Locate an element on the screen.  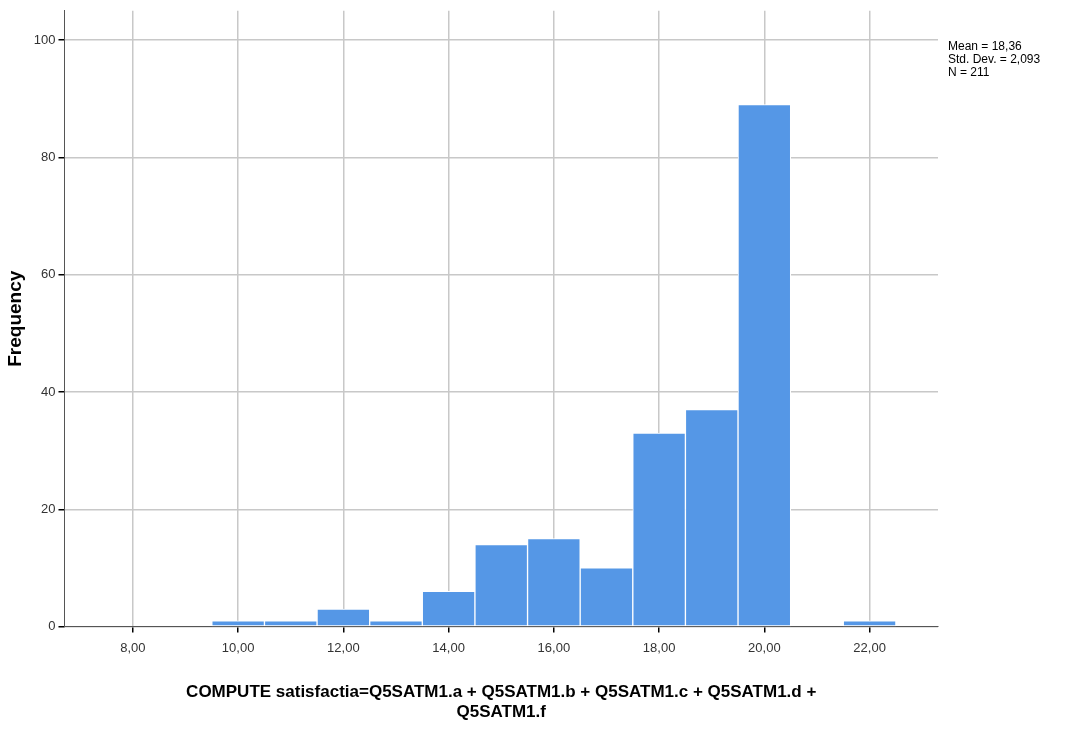
x-tick-label: 14,00 is located at coordinates (448, 647).